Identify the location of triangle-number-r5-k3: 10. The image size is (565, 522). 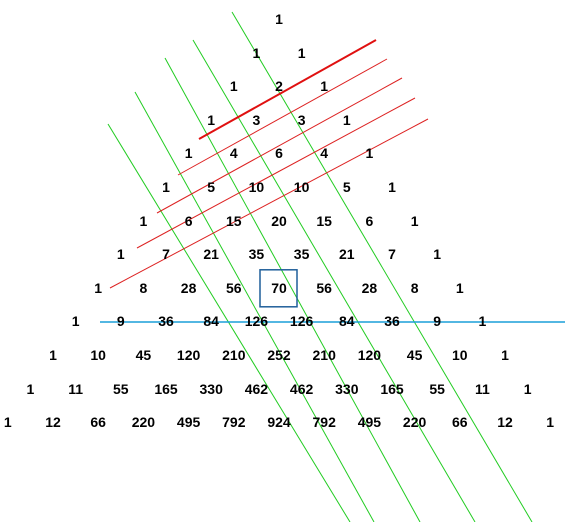
(301, 187).